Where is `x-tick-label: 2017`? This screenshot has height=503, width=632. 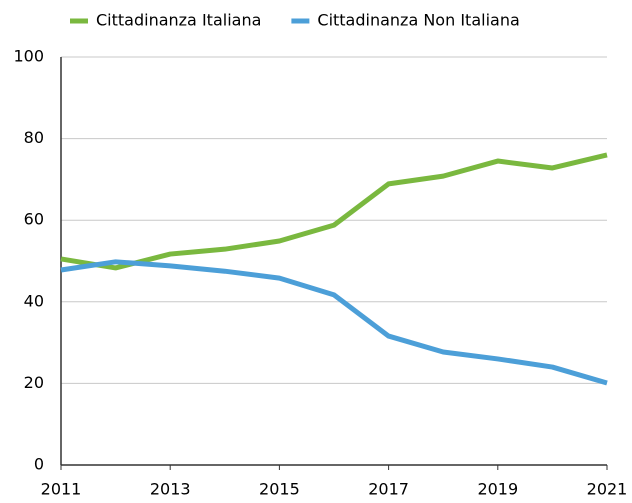
x-tick-label: 2017 is located at coordinates (388, 489).